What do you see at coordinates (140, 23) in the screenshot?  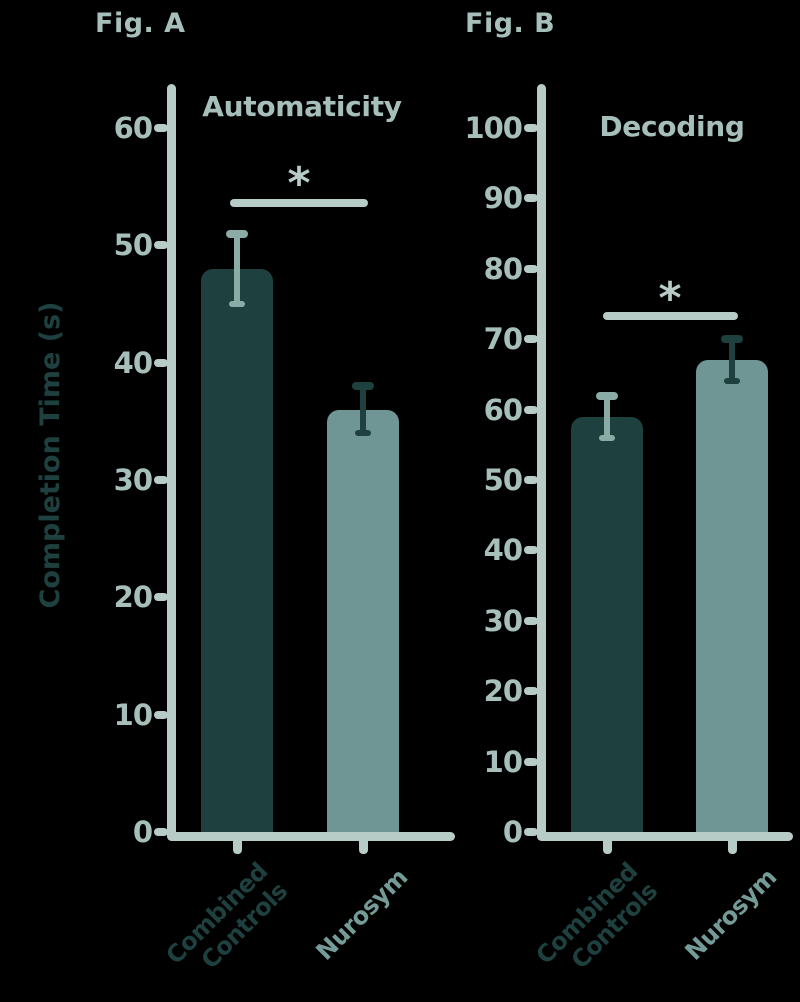 I see `fig-a-label: Fig. A` at bounding box center [140, 23].